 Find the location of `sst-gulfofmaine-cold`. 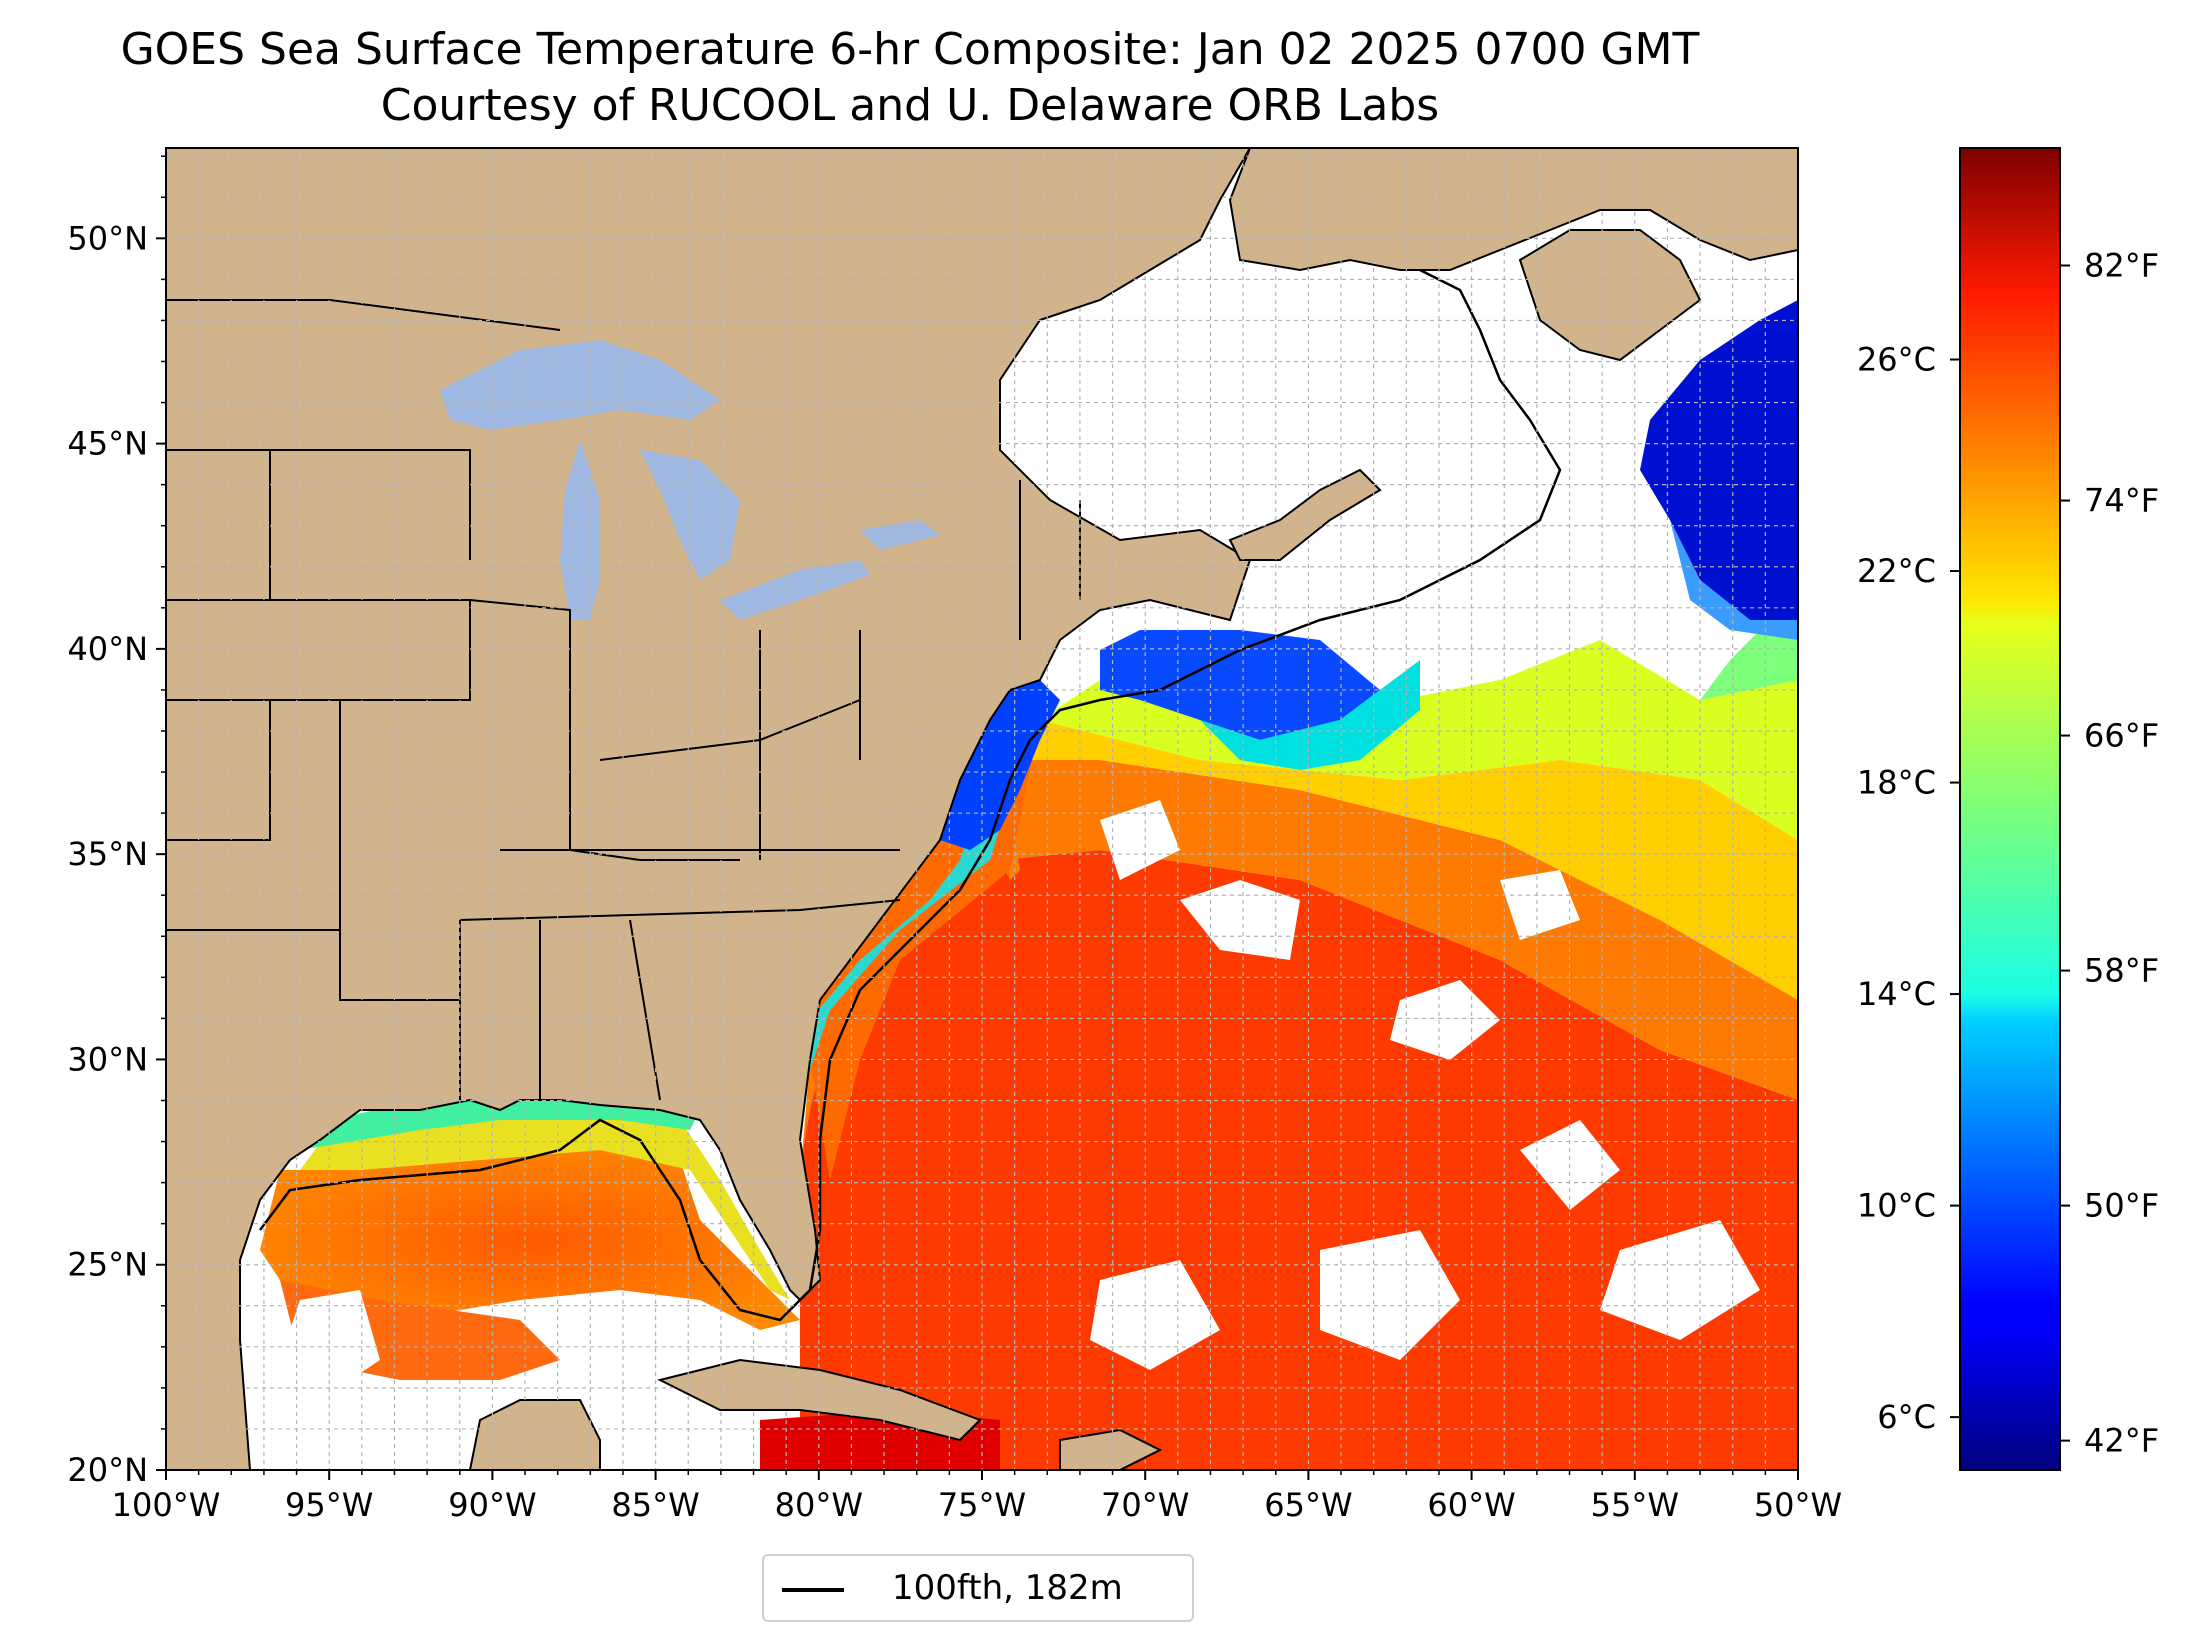

sst-gulfofmaine-cold is located at coordinates (1240, 685).